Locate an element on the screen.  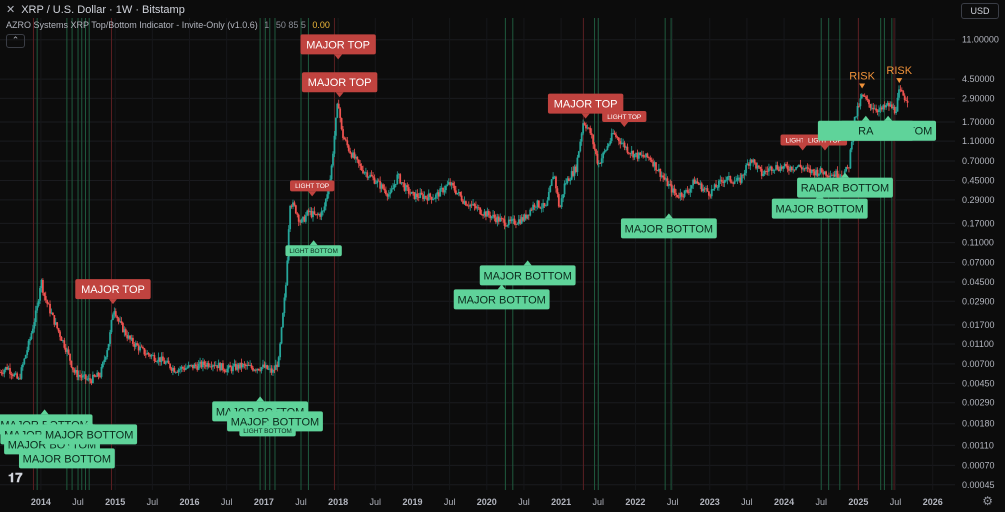
signal-label: MAJOR BOTTOM is located at coordinates (275, 419).